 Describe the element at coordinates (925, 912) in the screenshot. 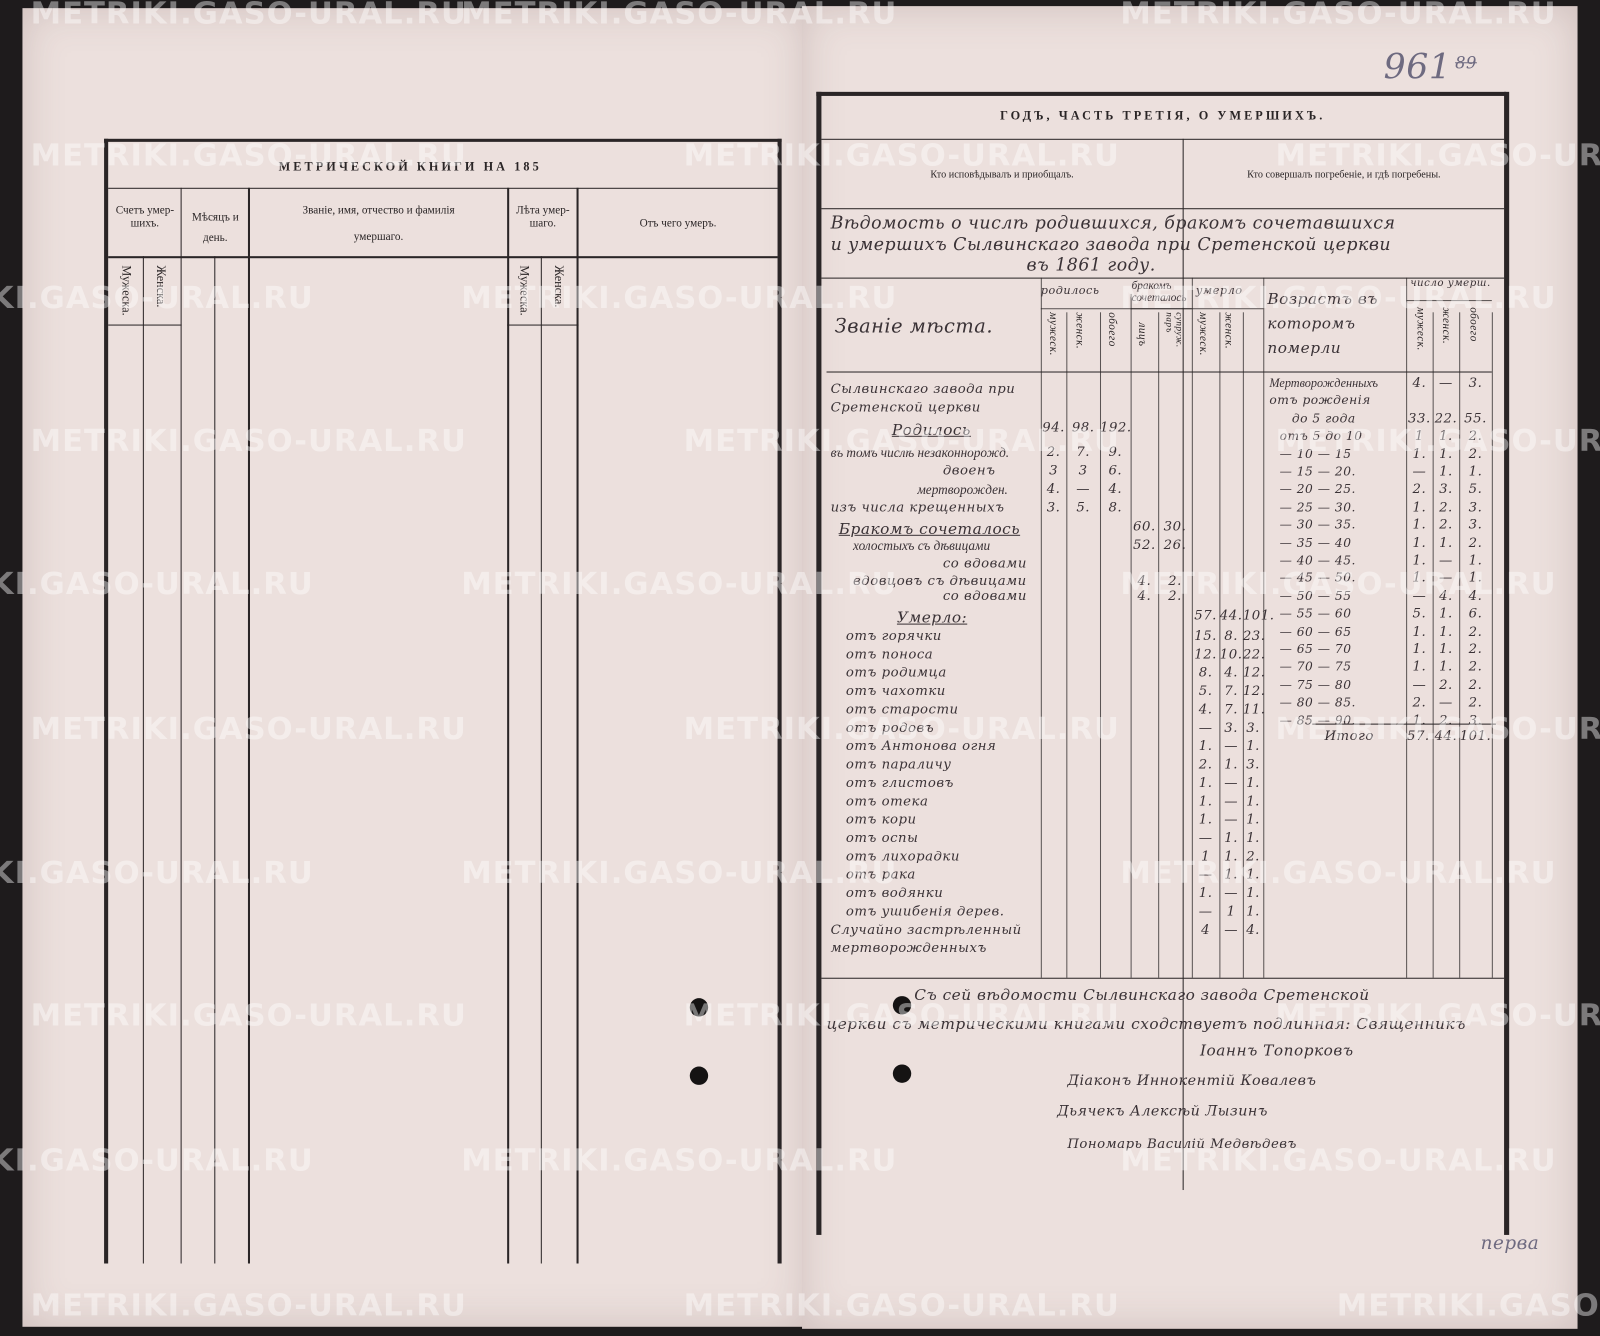

I see `stats-row-label: отъ ушибенія дерев.` at that location.